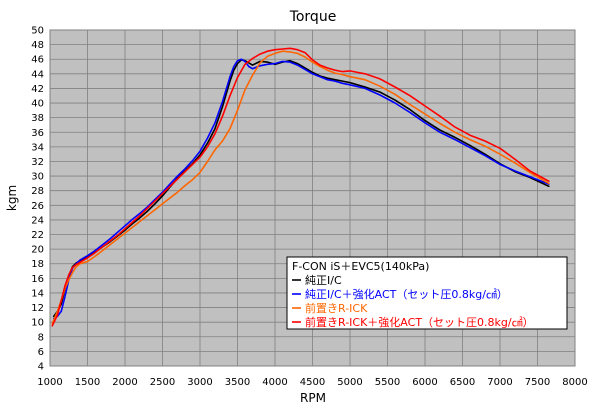 The image size is (600, 412). Describe the element at coordinates (37, 279) in the screenshot. I see `y-tick-label: 16` at that location.